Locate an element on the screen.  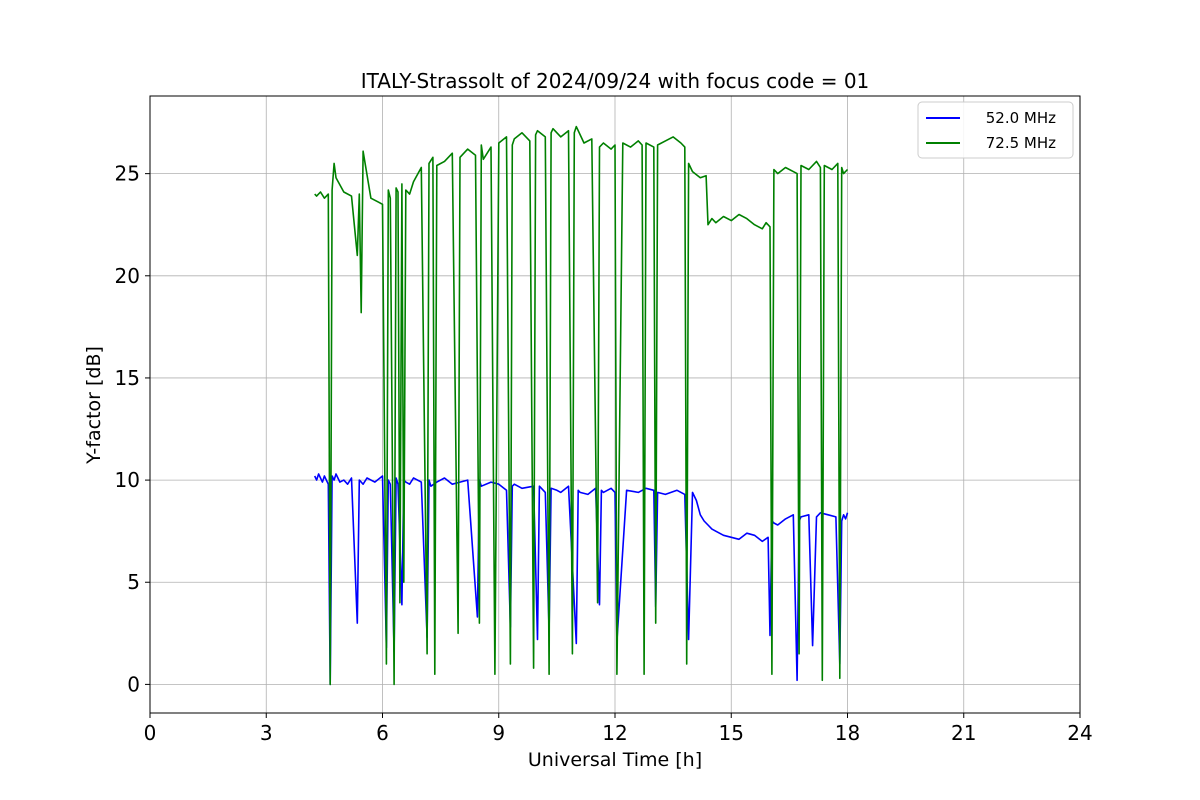
y-axis: 0 5 10 15 20 25 is located at coordinates (132, 429).